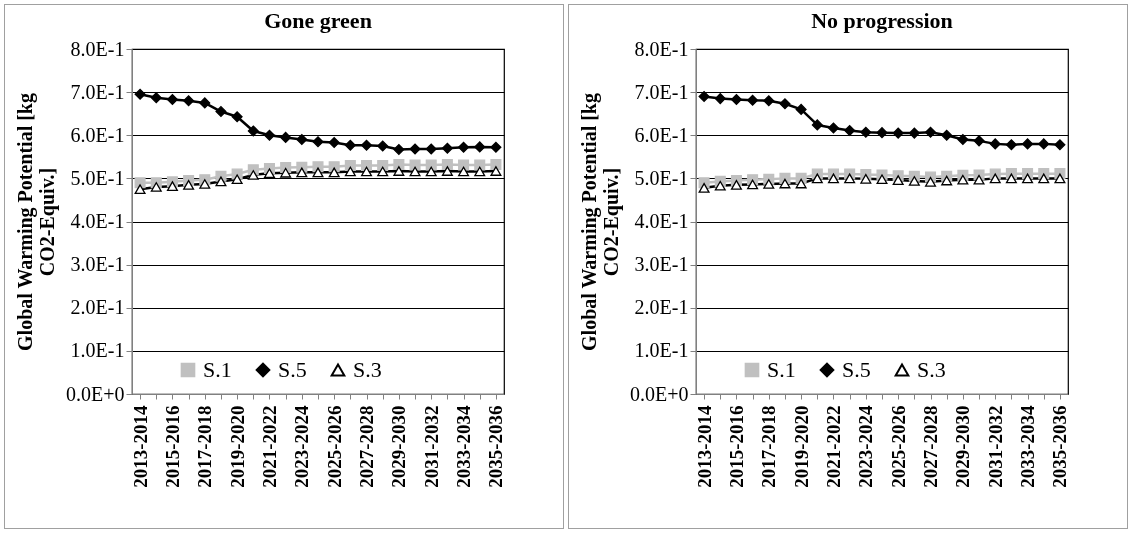  Describe the element at coordinates (97, 91) in the screenshot. I see `y-tick-label: 7.0E-1` at that location.